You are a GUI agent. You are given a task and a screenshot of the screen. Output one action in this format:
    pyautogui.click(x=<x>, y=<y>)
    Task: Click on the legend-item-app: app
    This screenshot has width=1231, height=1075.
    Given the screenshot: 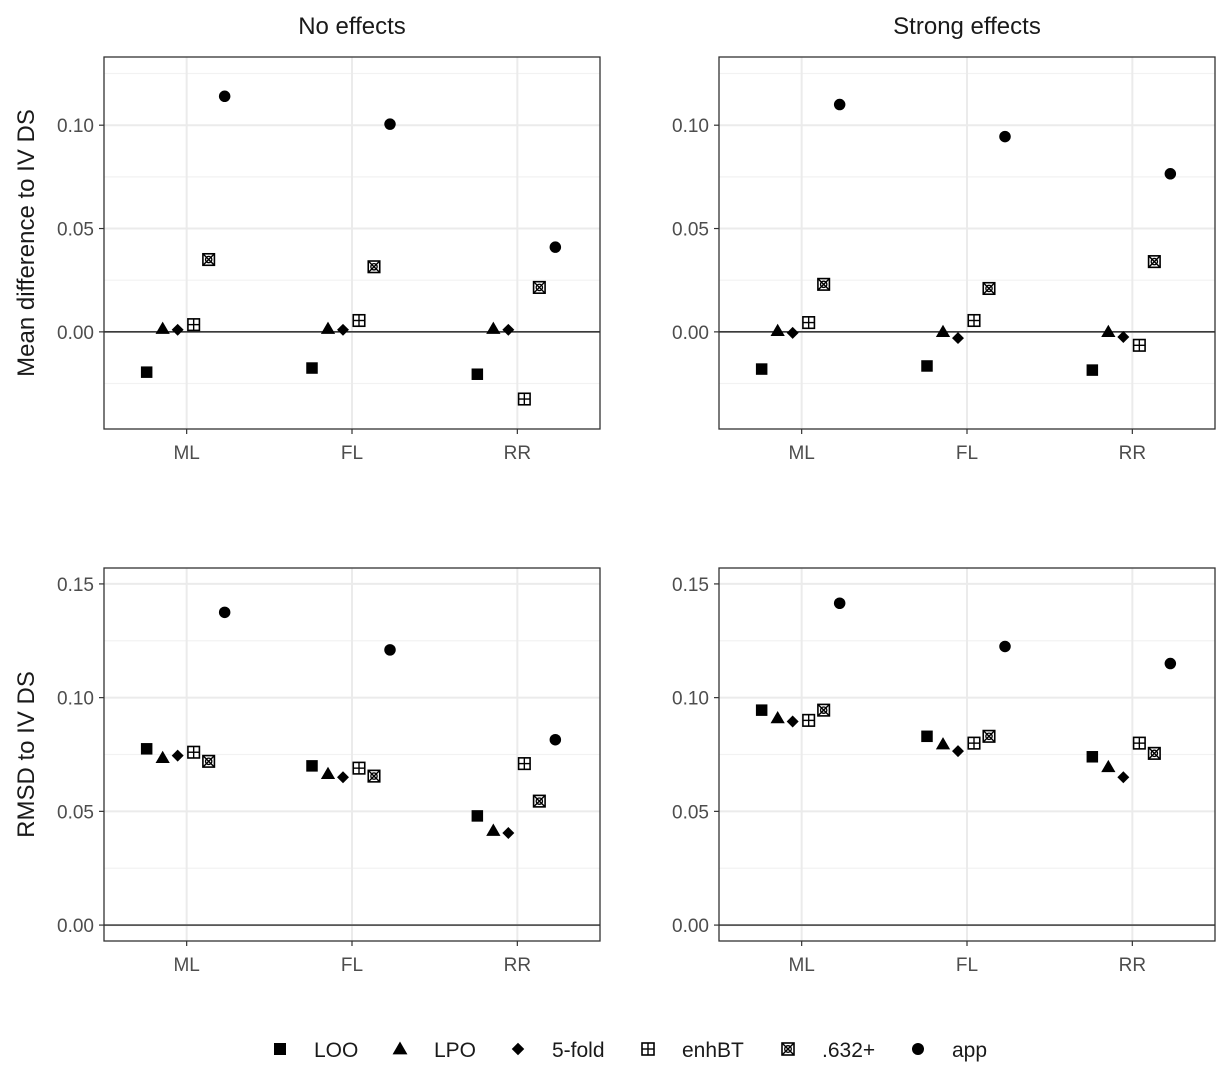 What is the action you would take?
    pyautogui.click(x=949, y=1050)
    